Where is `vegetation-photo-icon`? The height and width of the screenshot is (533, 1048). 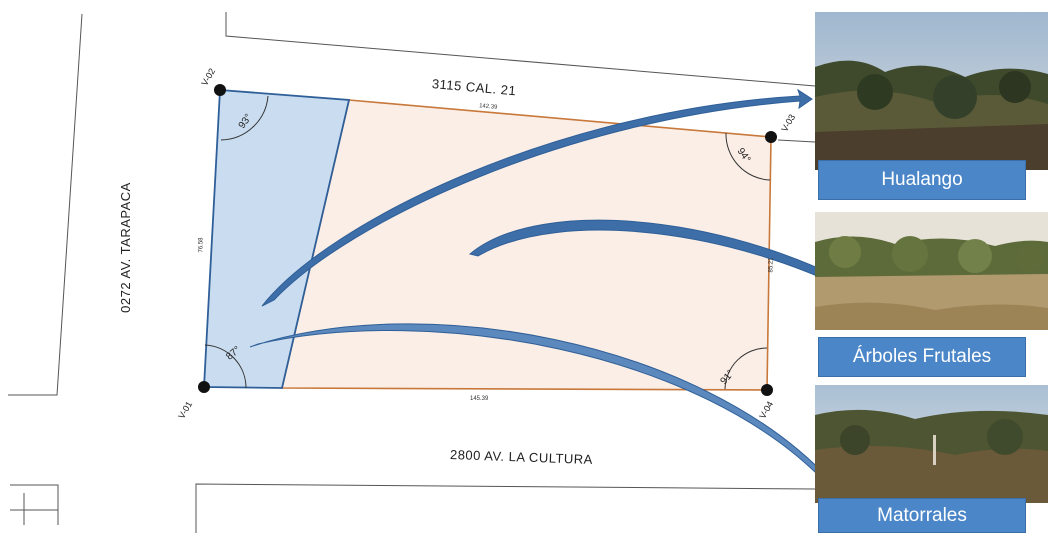 vegetation-photo-icon is located at coordinates (931, 91).